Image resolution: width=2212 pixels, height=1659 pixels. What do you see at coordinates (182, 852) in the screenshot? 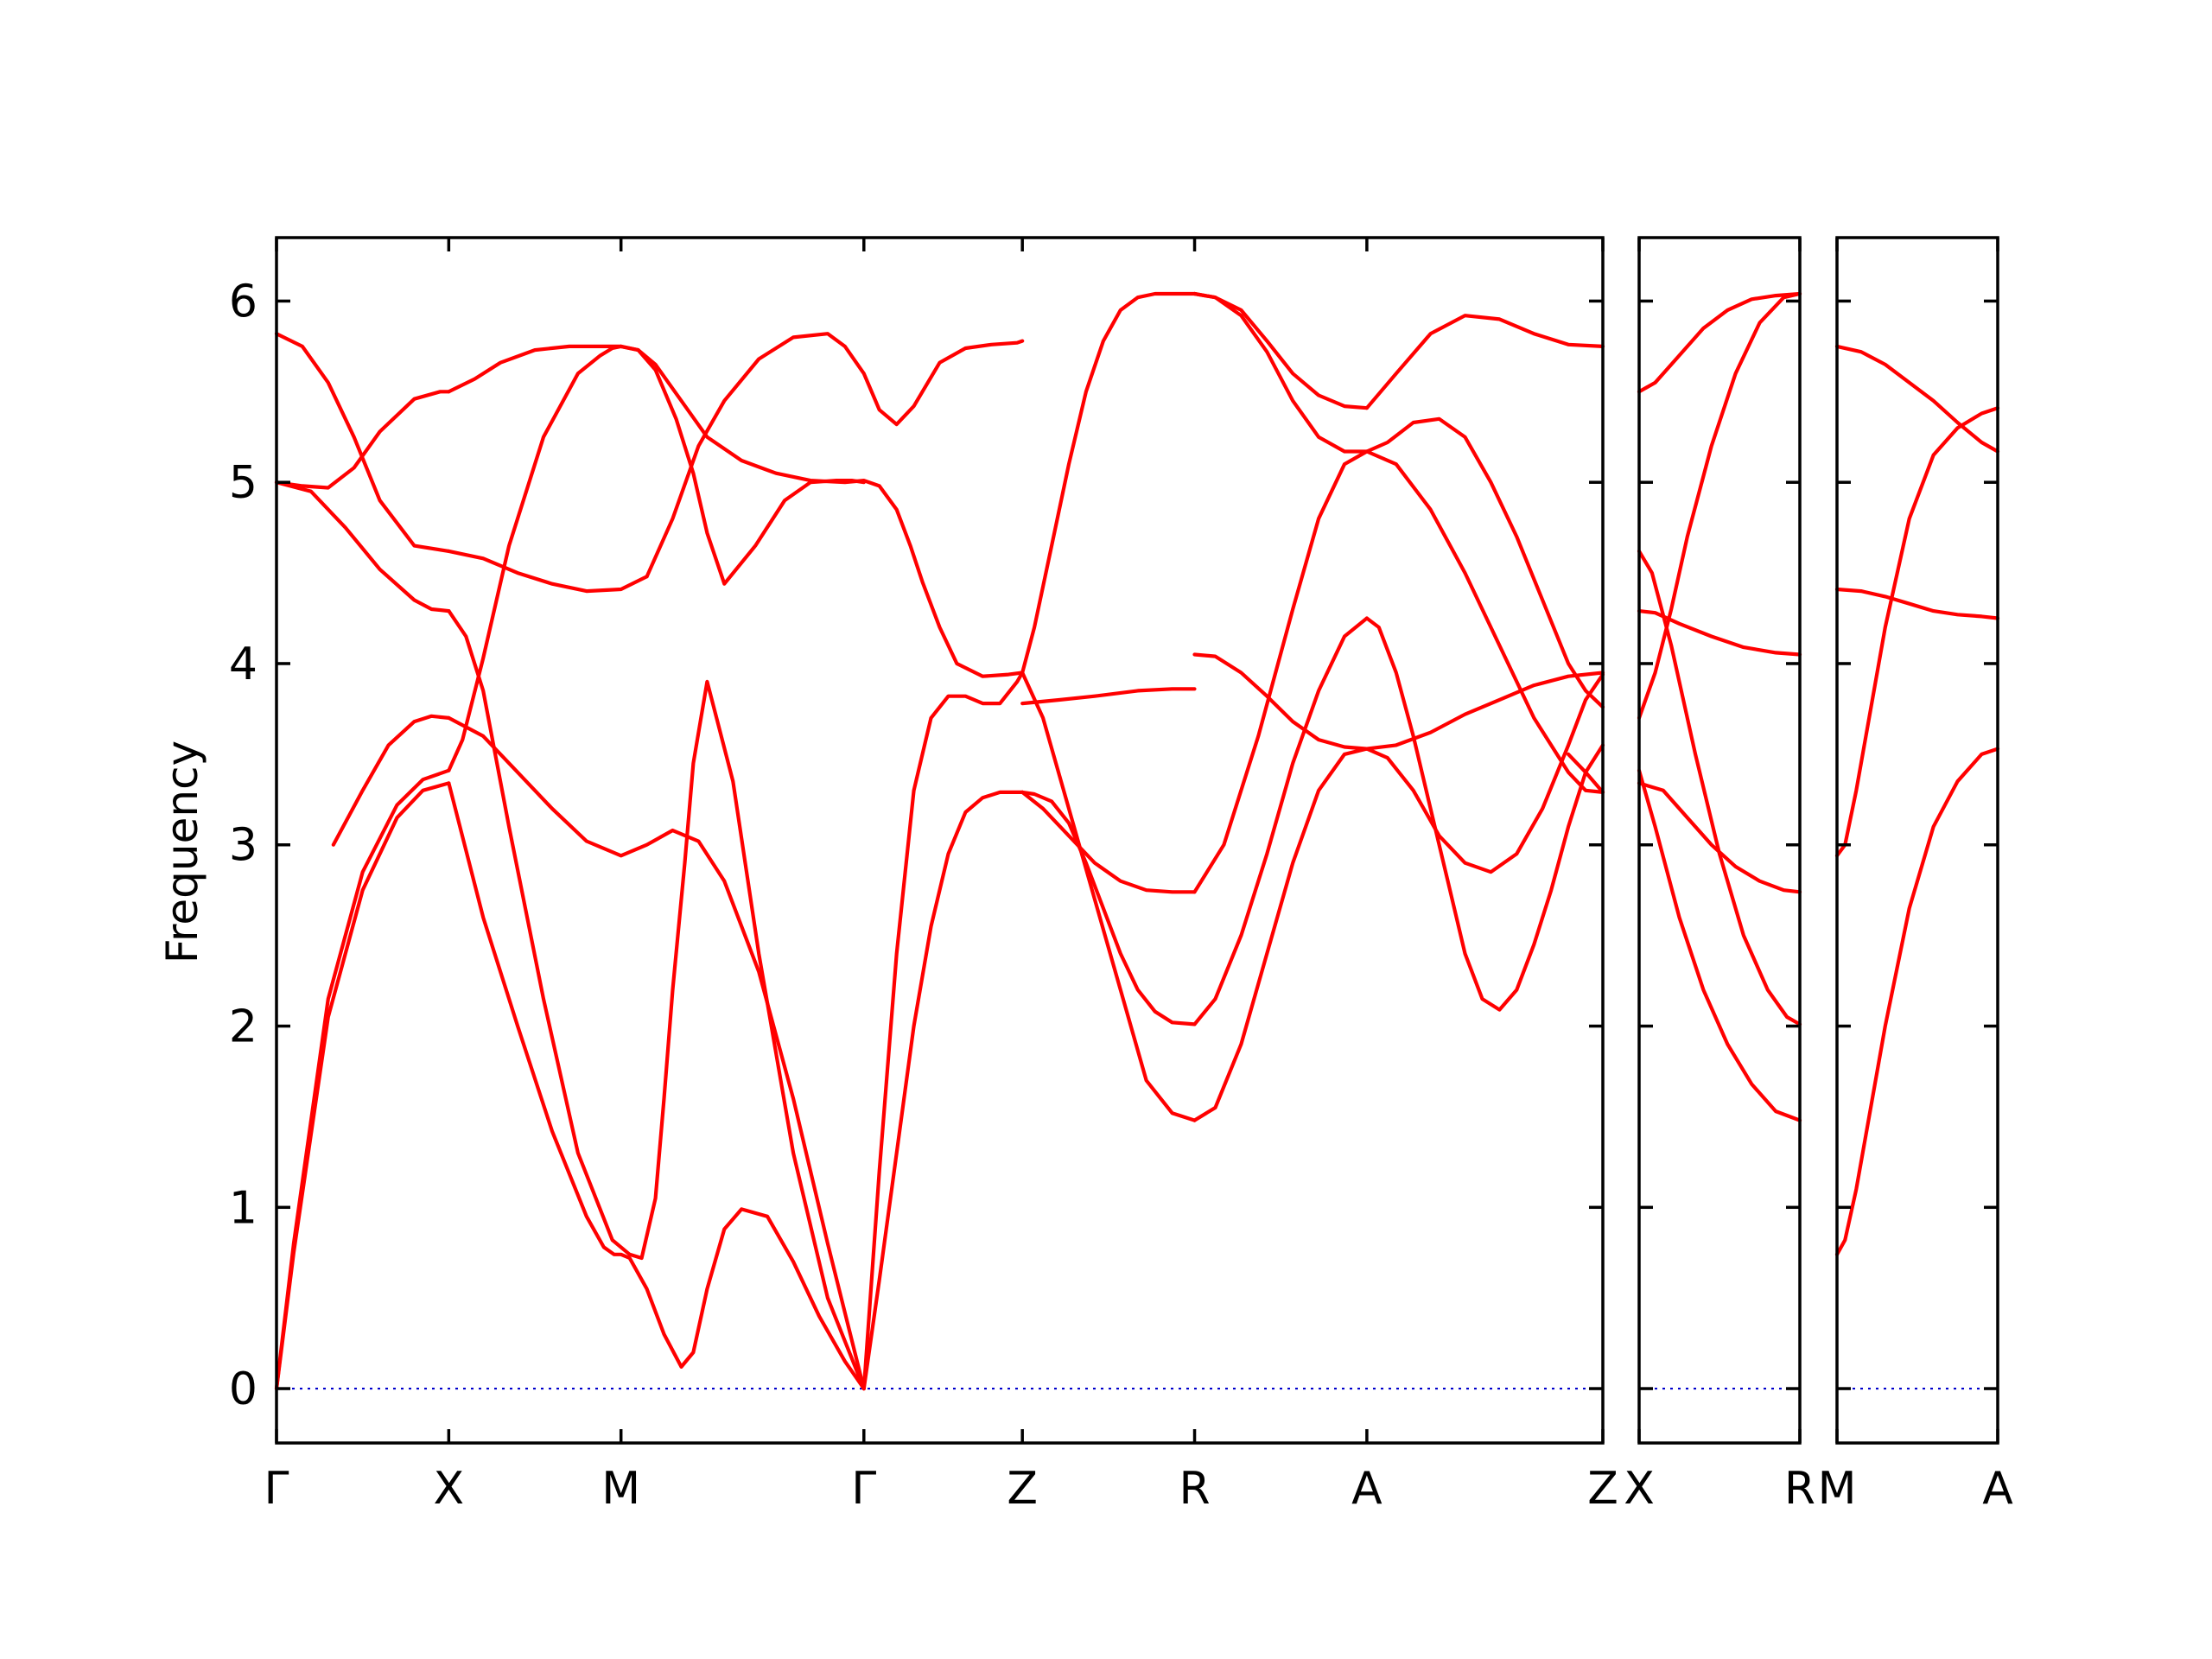
I see `y-axis-label: Frequency` at bounding box center [182, 852].